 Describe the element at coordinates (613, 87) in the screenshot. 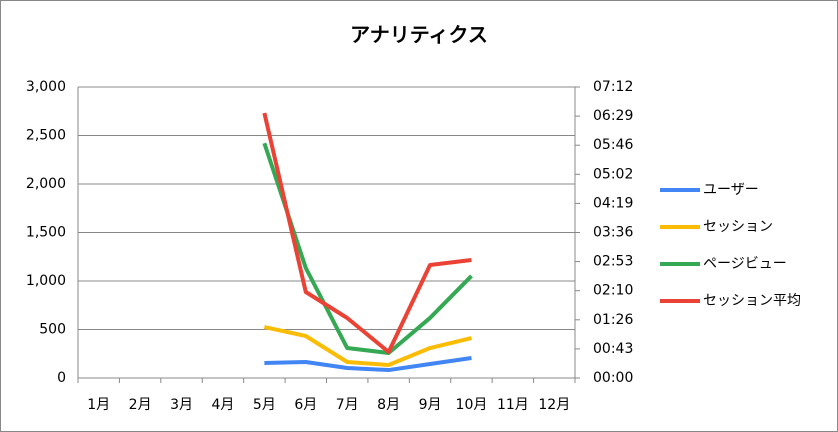

I see `y2-tick-label: 07:12` at that location.